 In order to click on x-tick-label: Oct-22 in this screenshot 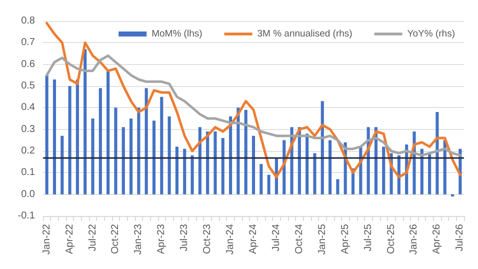, I will do `click(116, 239)`.